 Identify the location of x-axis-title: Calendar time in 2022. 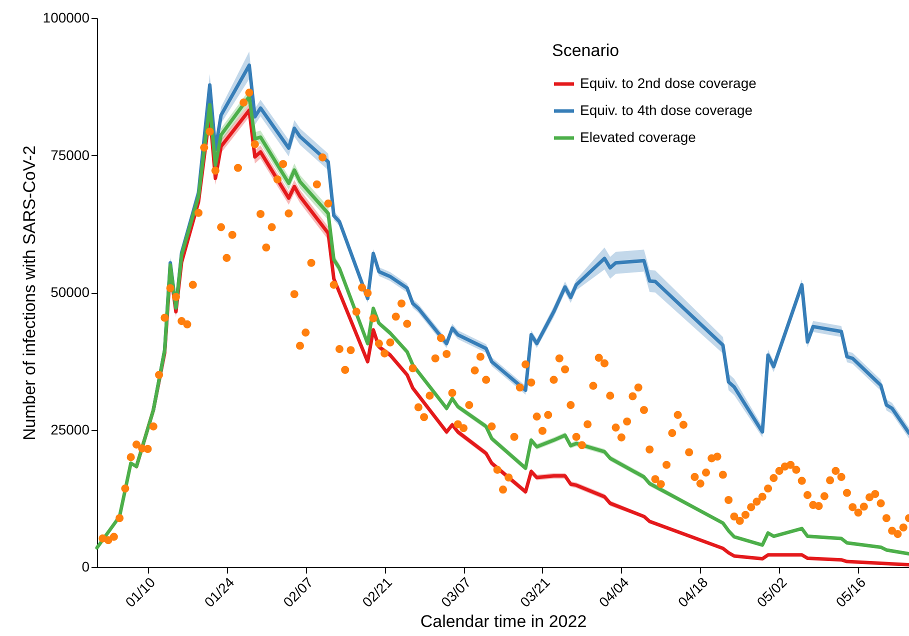
(503, 622).